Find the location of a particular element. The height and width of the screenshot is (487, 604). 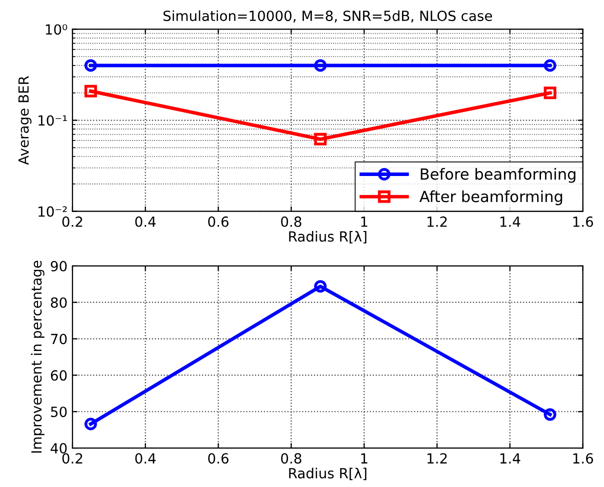

y-axis-title: Improvement in percentage is located at coordinates (37, 356).